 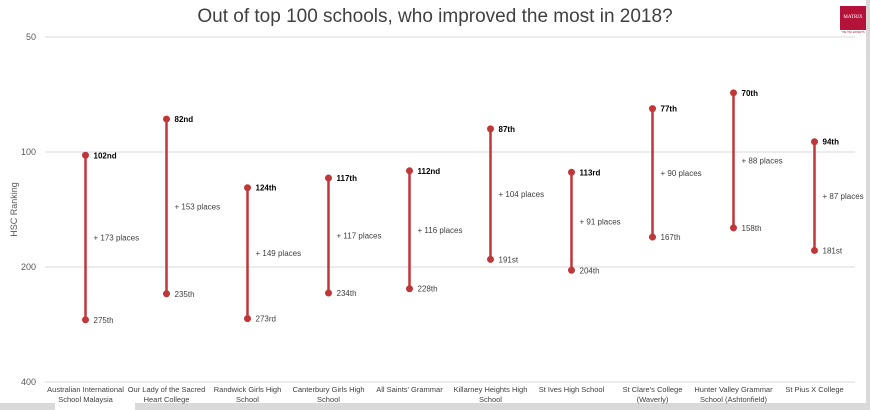 What do you see at coordinates (266, 319) in the screenshot?
I see `rank-2017-label: 273rd` at bounding box center [266, 319].